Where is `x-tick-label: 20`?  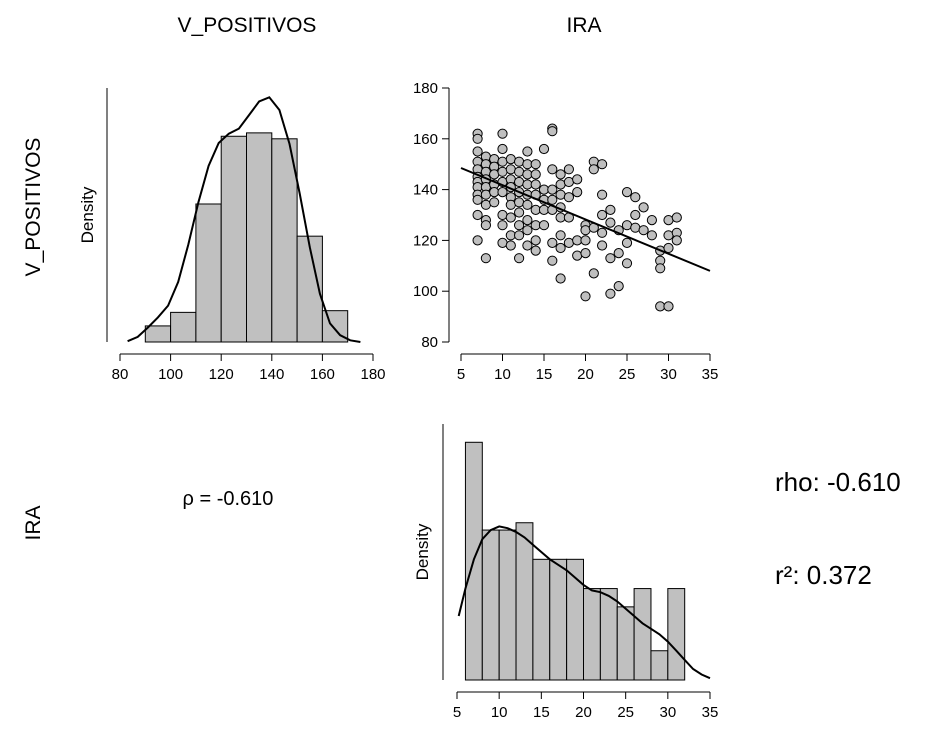
x-tick-label: 20 is located at coordinates (583, 712).